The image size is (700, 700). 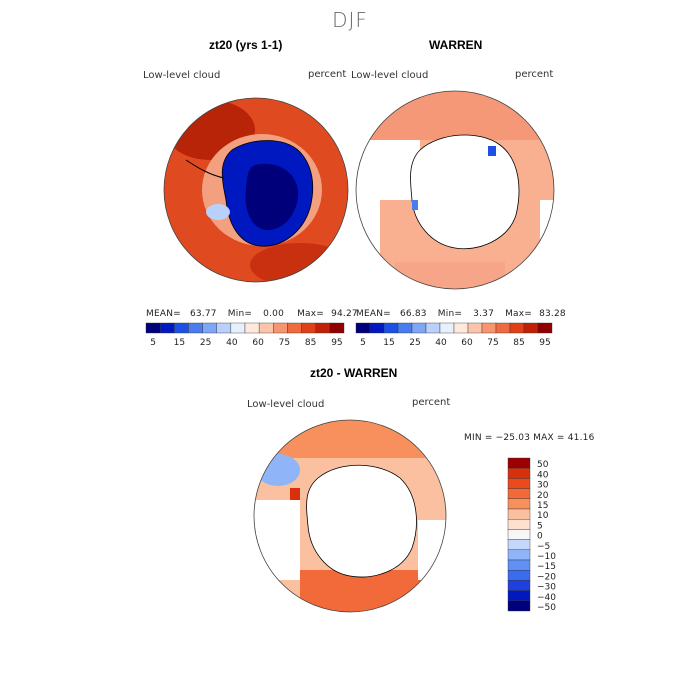 I want to click on diff-missing-east, so click(x=432, y=550).